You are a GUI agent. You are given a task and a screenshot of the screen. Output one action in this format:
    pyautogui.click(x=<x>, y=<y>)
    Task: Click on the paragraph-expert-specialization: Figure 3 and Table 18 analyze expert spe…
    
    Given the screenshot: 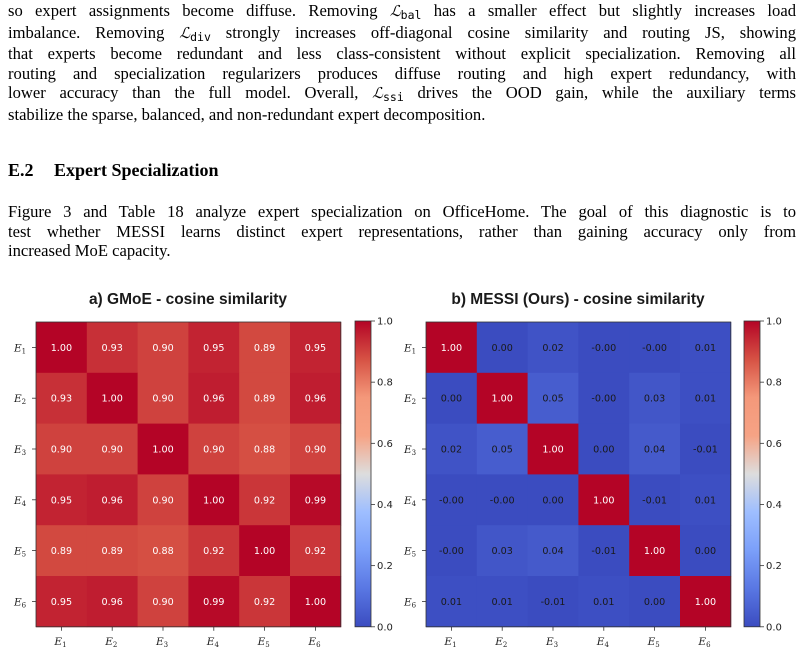 What is the action you would take?
    pyautogui.click(x=402, y=231)
    